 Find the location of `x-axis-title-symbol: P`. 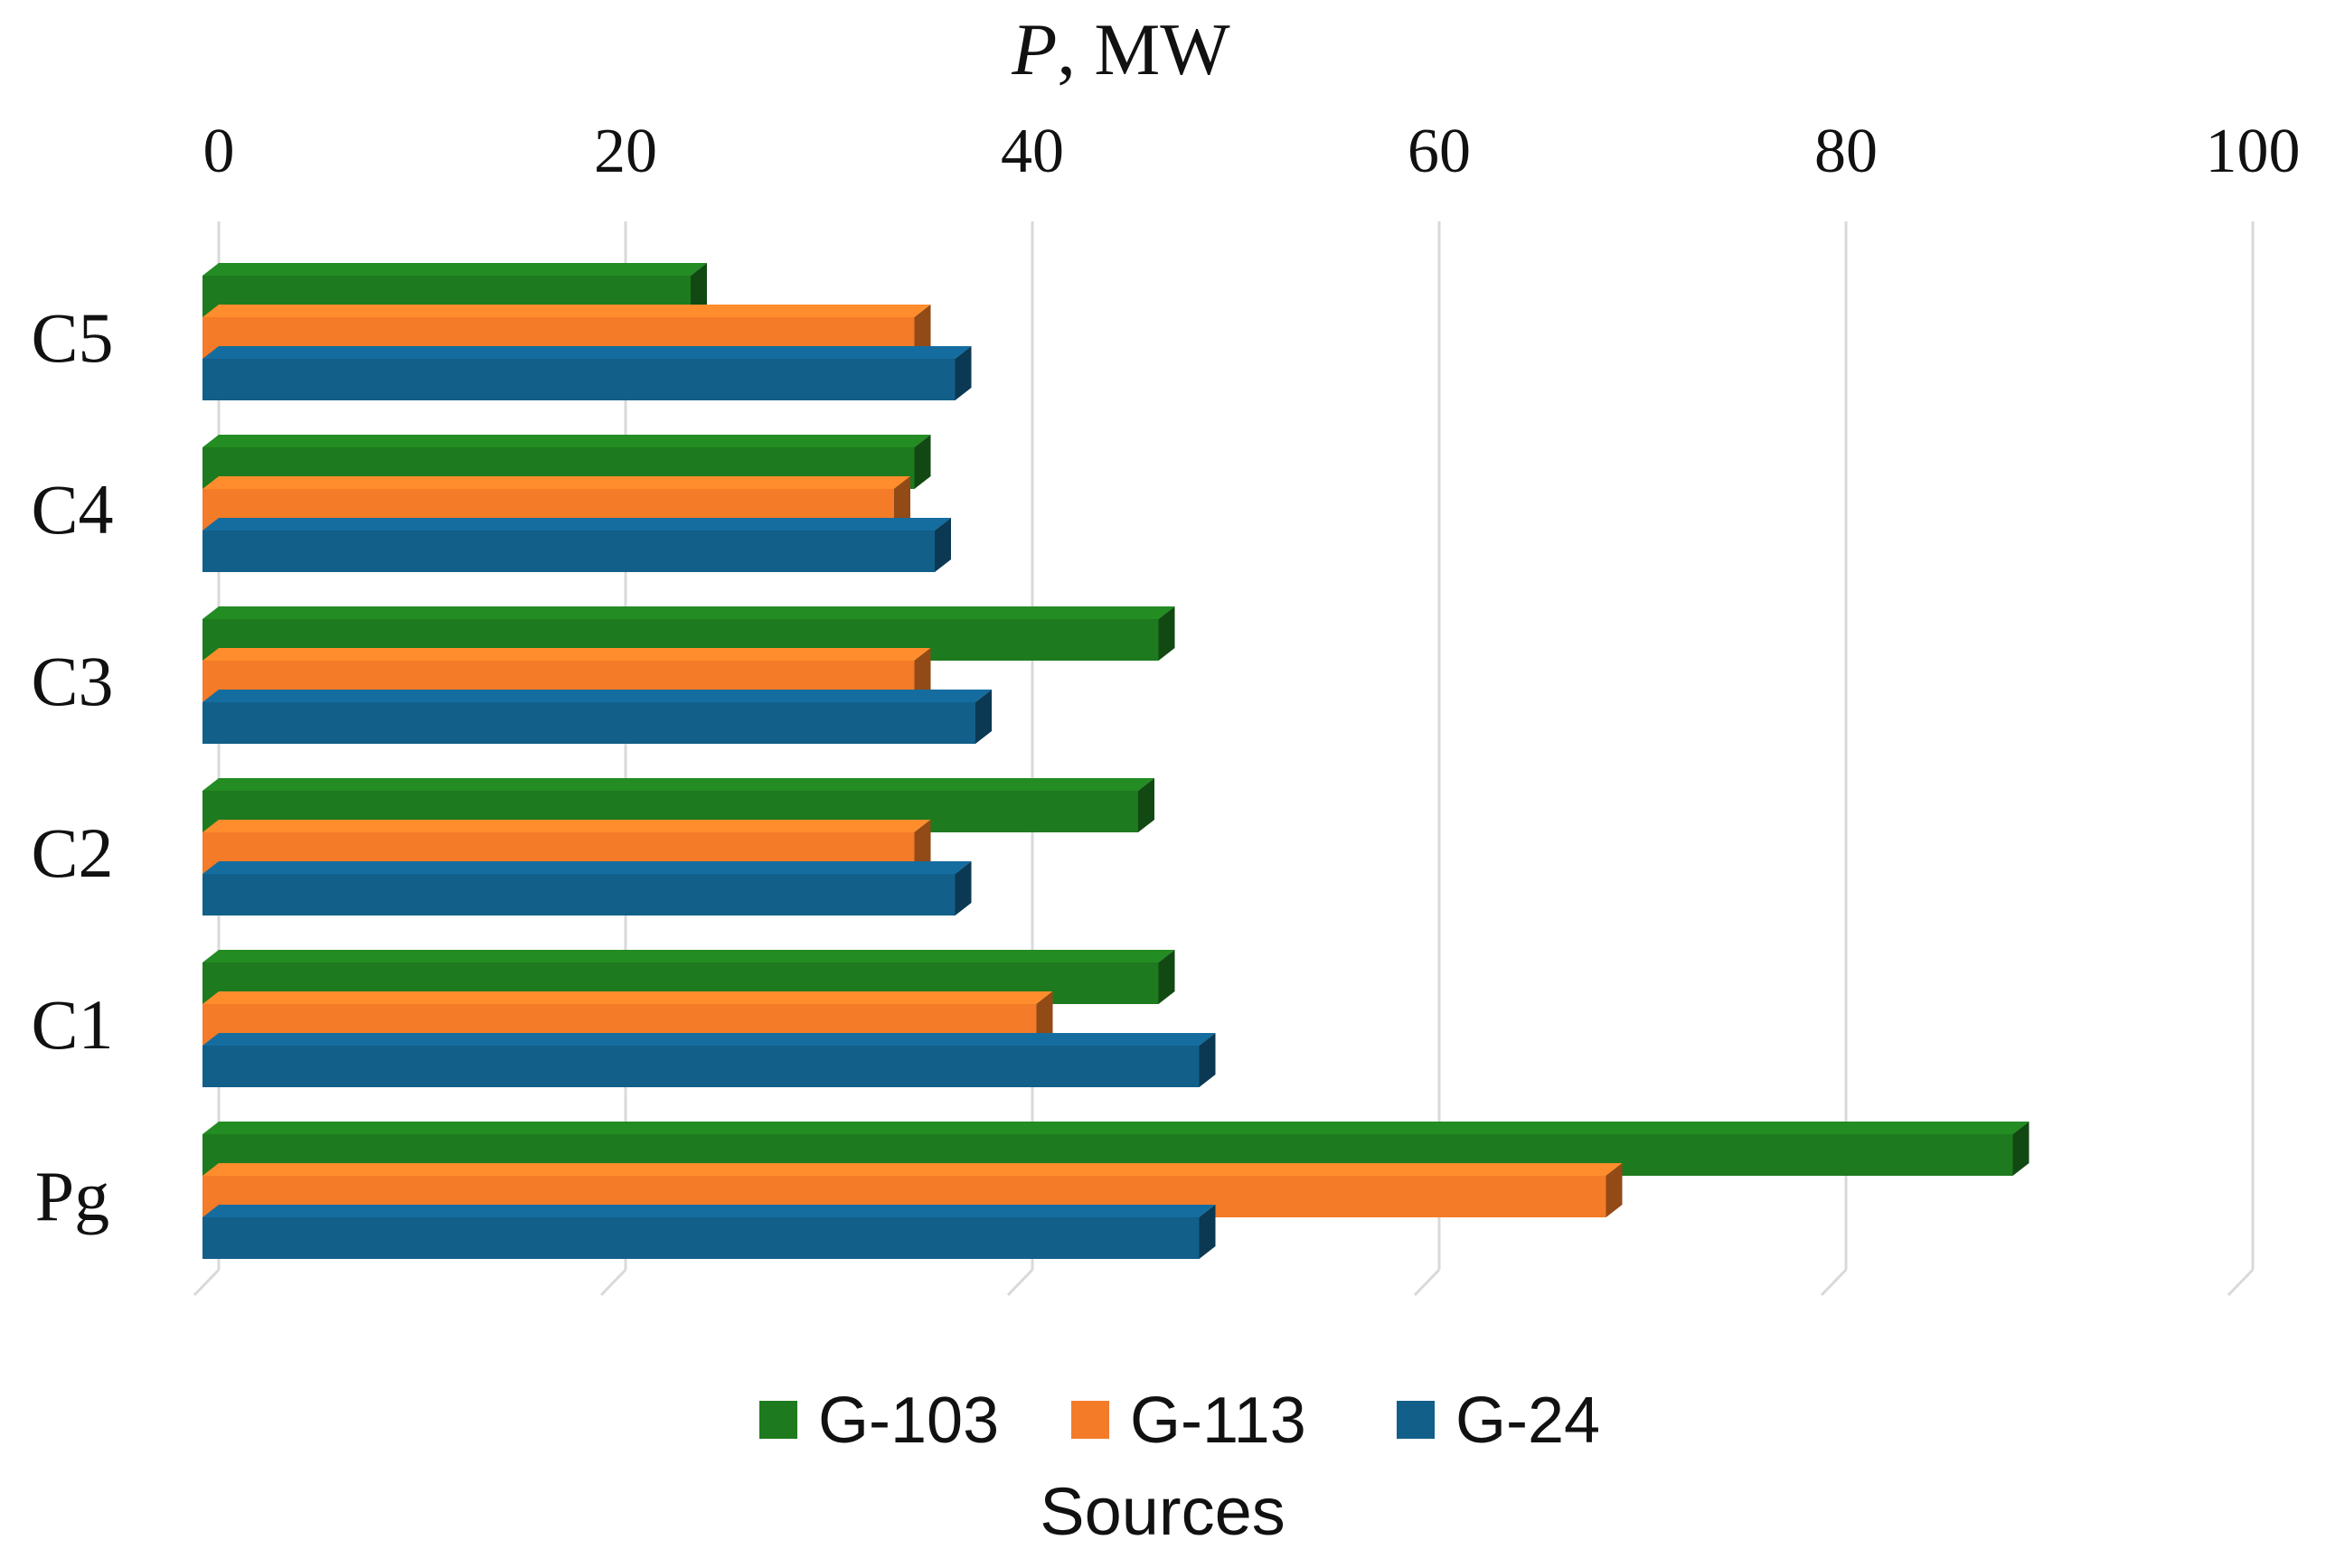

x-axis-title-symbol: P is located at coordinates (1034, 49).